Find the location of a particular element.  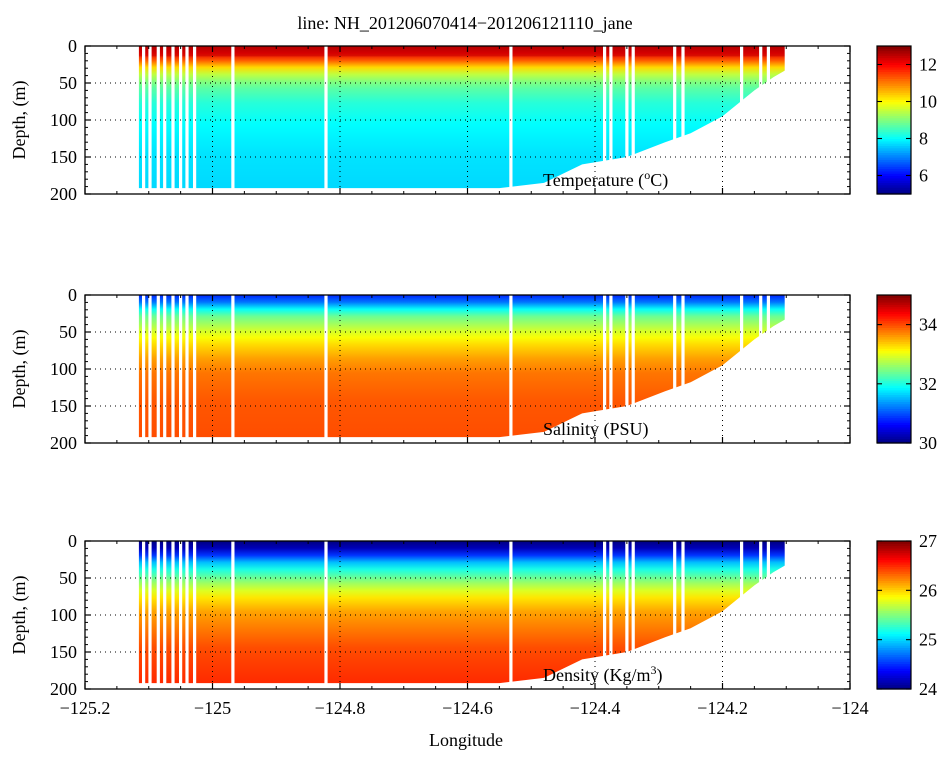

label-text: Salinity (PSU) is located at coordinates (596, 429).